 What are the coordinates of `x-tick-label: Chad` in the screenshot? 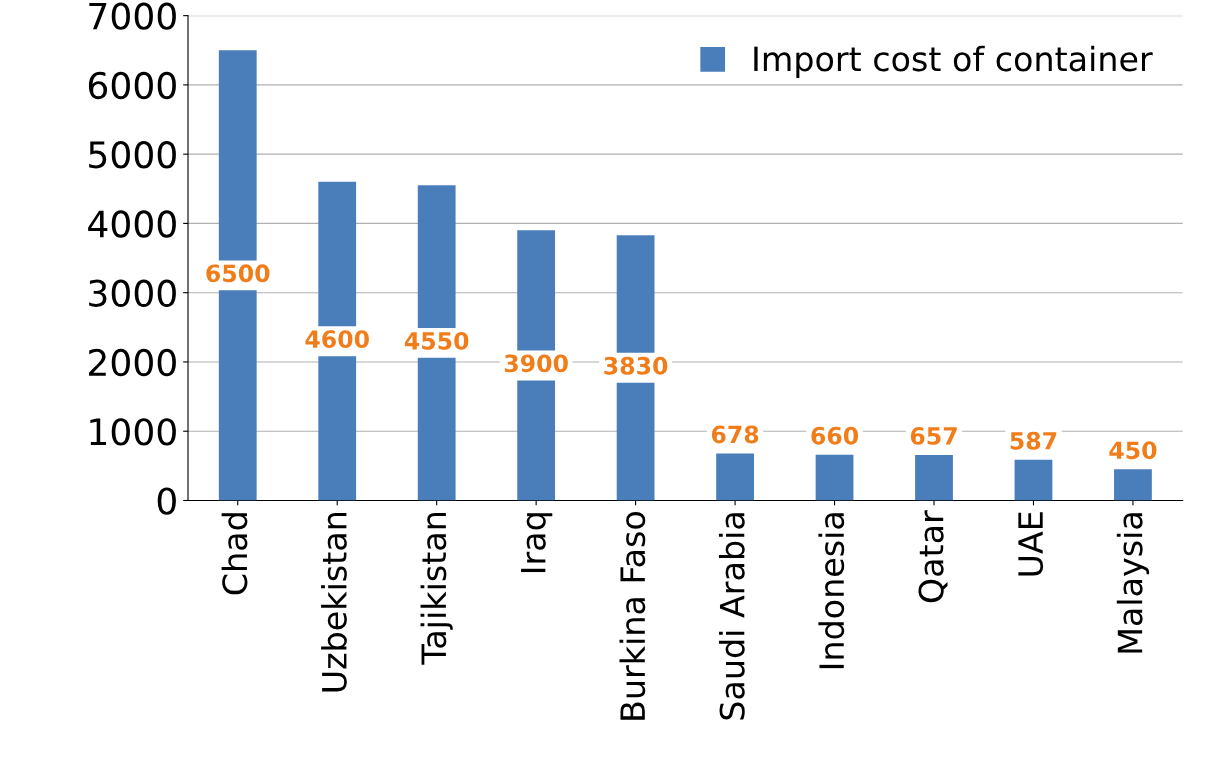 It's located at (234, 554).